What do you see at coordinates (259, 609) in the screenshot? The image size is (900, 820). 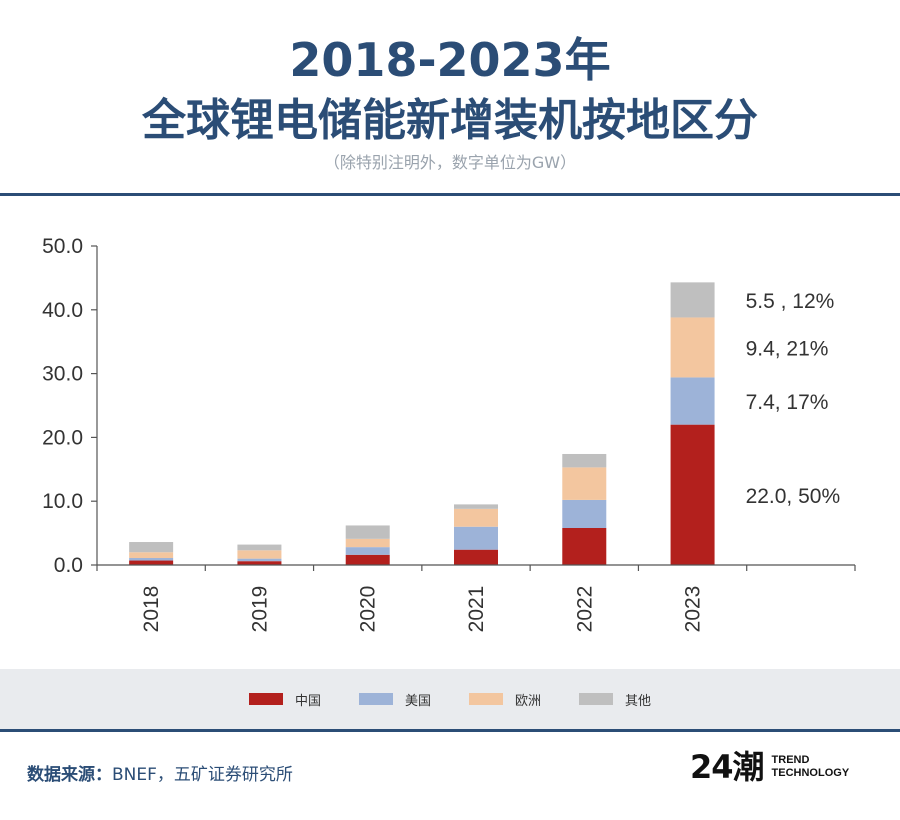 I see `x-tick-label: 2019` at bounding box center [259, 609].